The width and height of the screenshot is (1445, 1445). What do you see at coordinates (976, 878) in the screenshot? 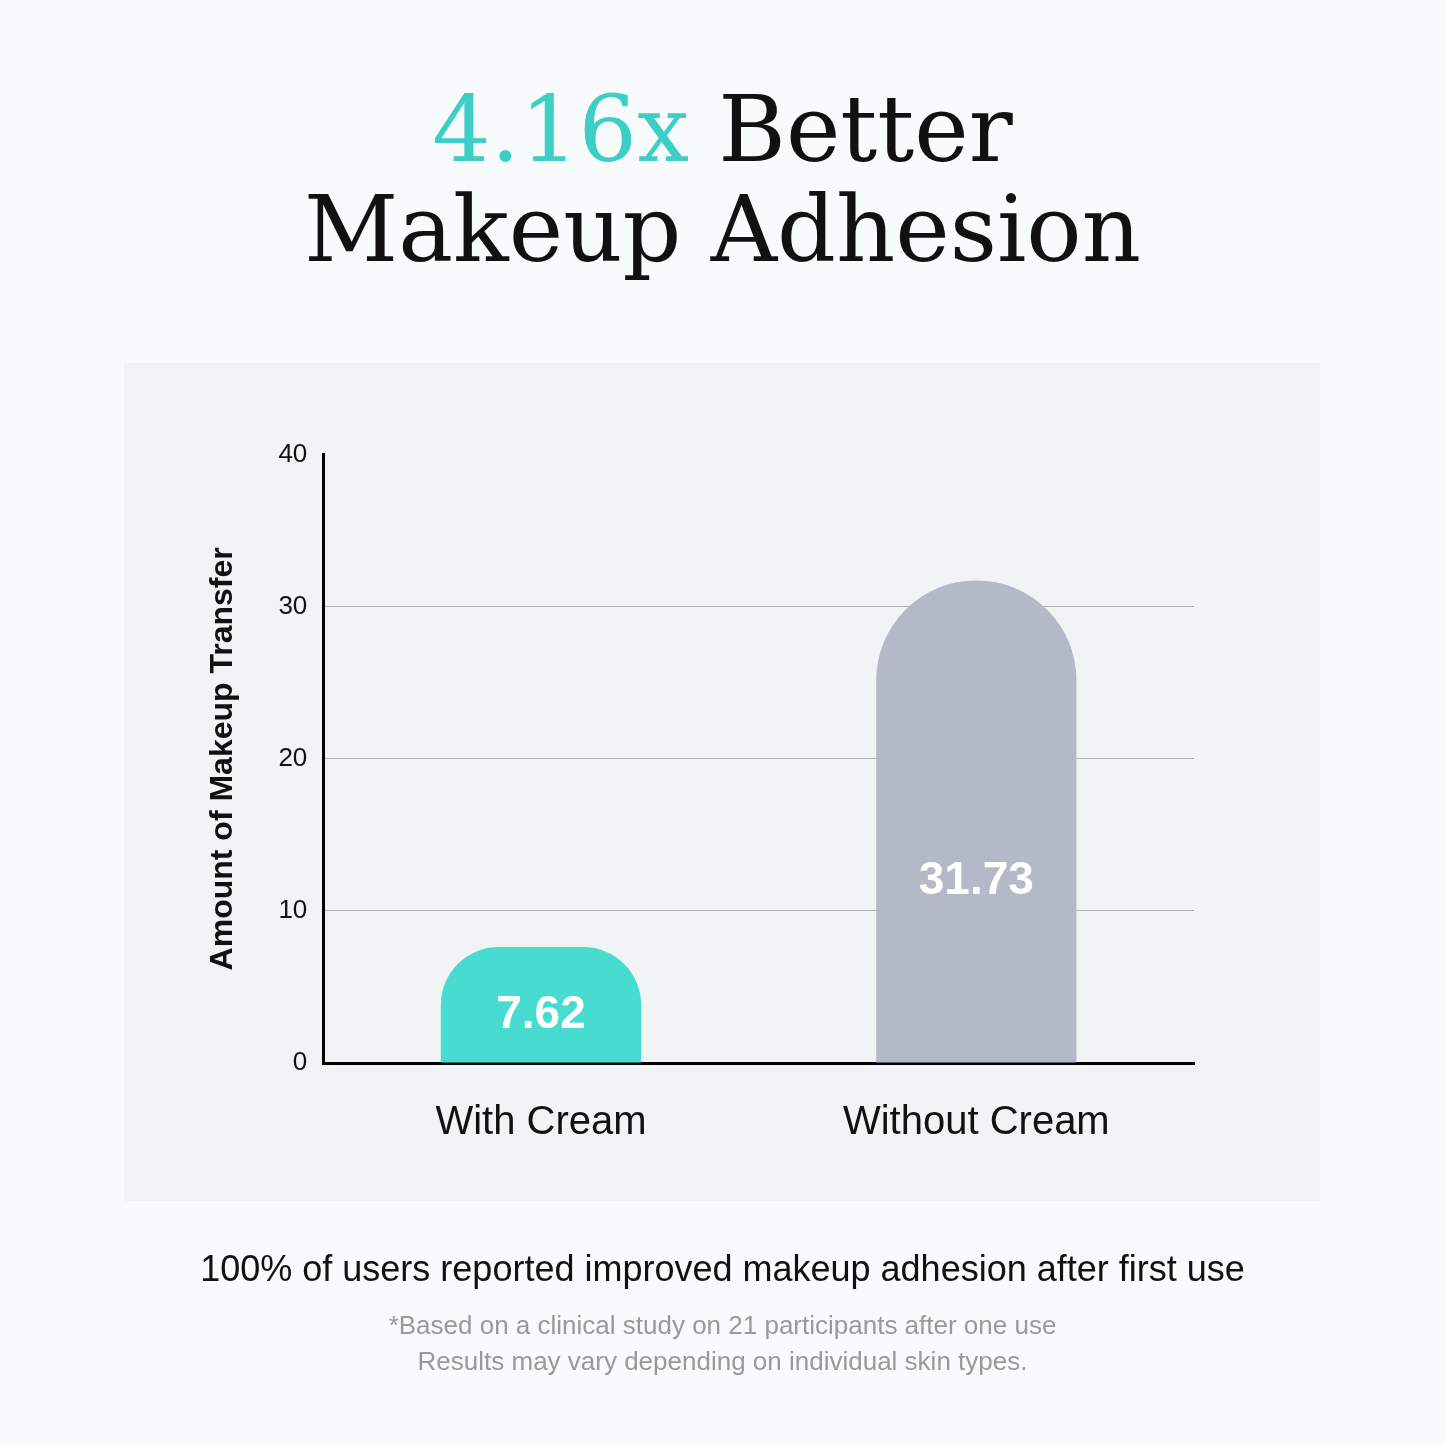
I see `data-label: 31.73` at bounding box center [976, 878].